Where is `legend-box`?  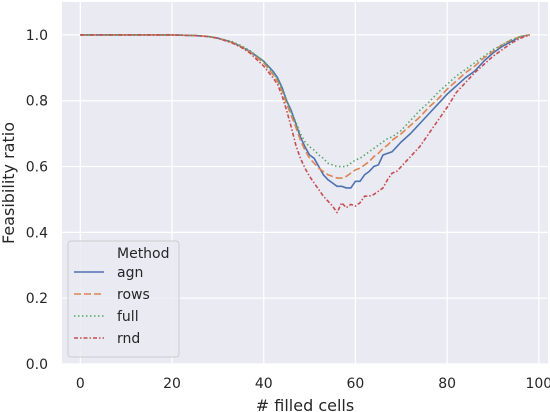
legend-box is located at coordinates (123, 299).